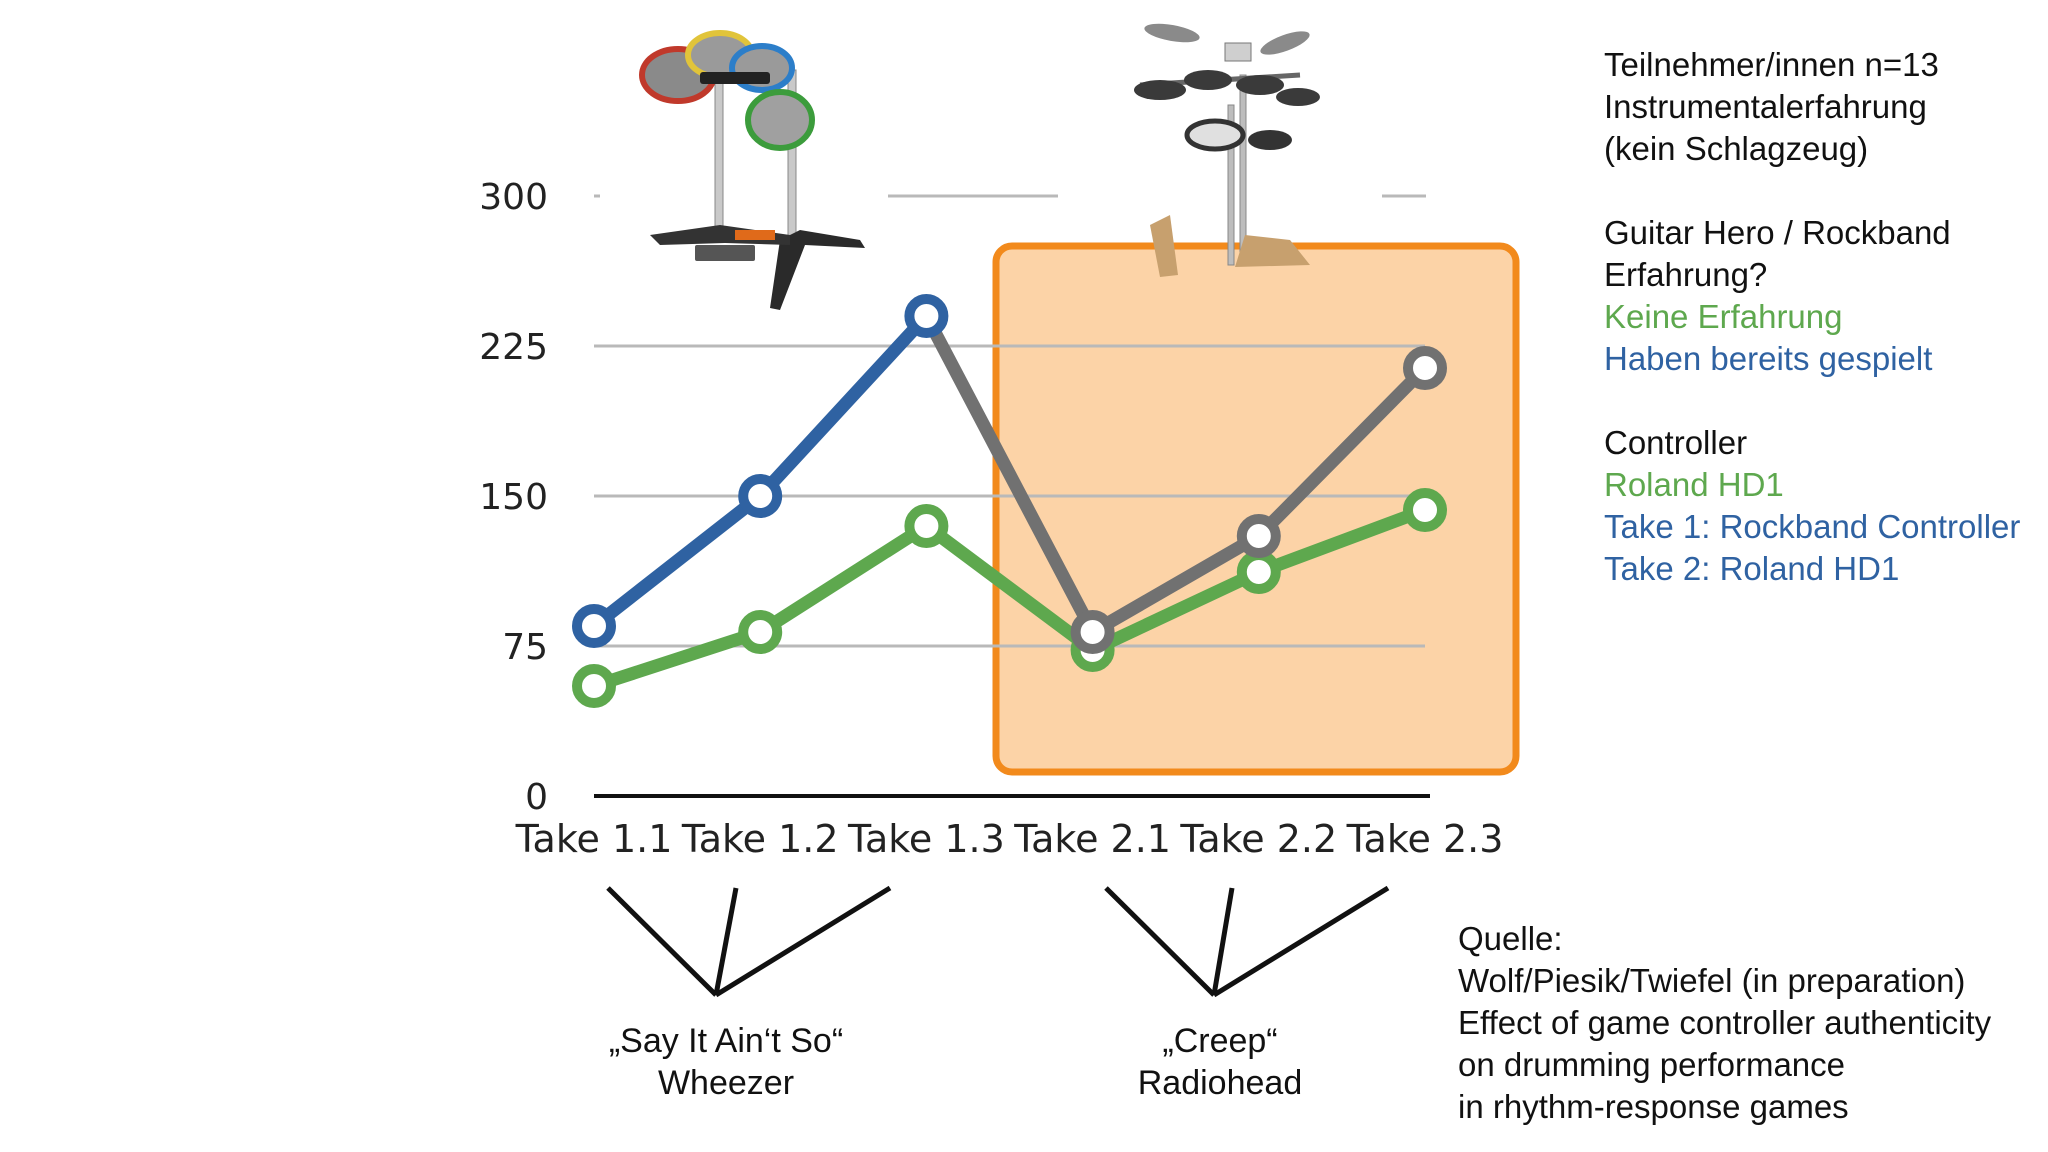 Image resolution: width=2048 pixels, height=1152 pixels. What do you see at coordinates (1220, 1062) in the screenshot?
I see `song-caption-2: „Creep“ Radiohead` at bounding box center [1220, 1062].